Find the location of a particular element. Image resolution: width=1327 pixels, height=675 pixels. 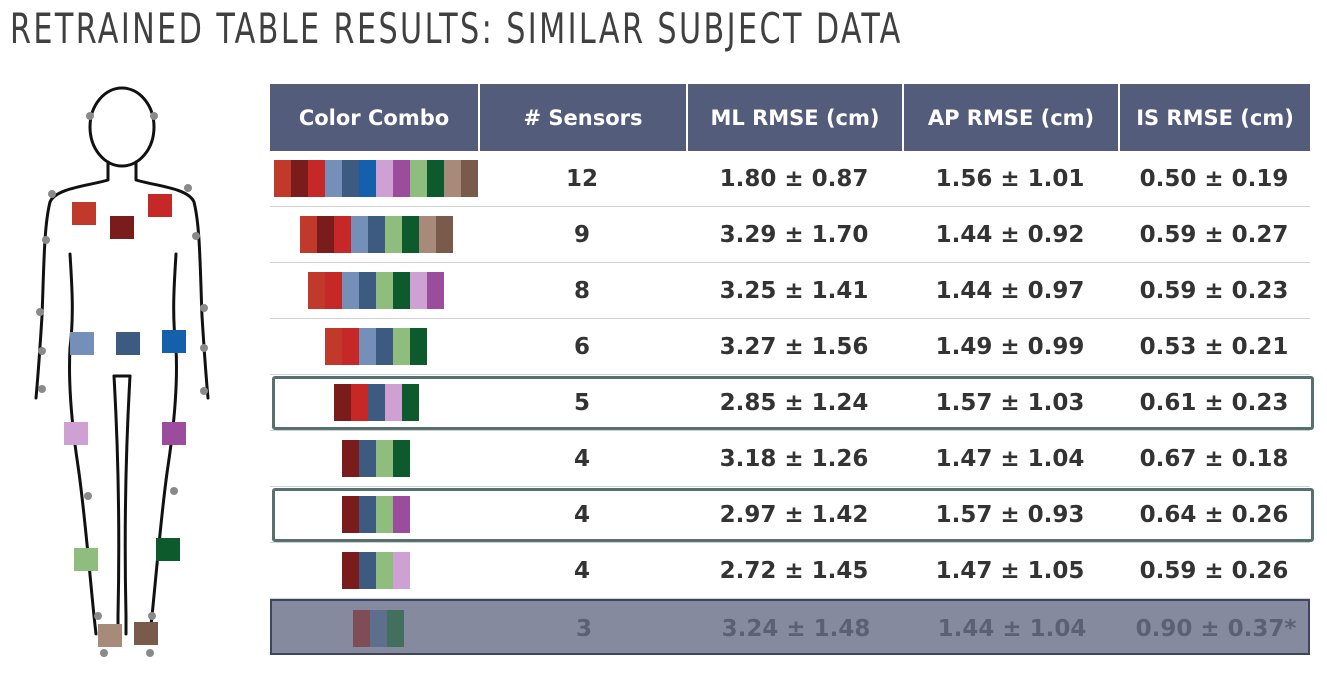

table-row: 4 2.72 ± 1.45 1.47 ± 1.05 0.59 ± 0.26 is located at coordinates (790, 571).